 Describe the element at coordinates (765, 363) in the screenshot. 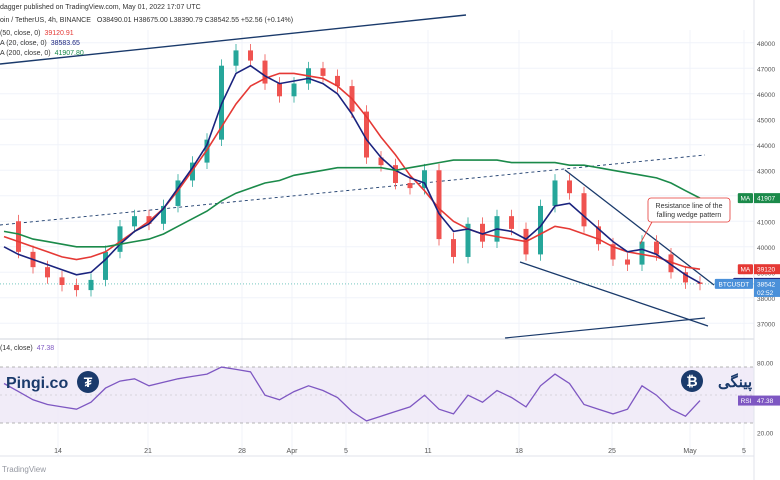

I see `rsi-tick-label: 80.00` at that location.